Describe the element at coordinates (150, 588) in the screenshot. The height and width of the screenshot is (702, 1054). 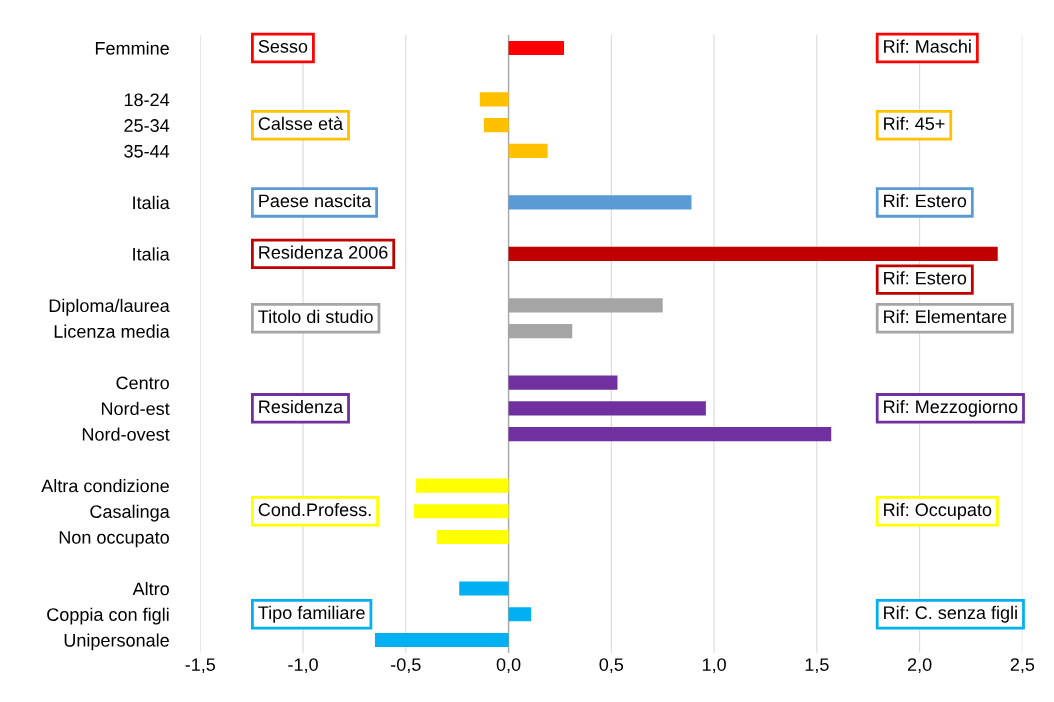
I see `y-tick-label: Altro` at that location.